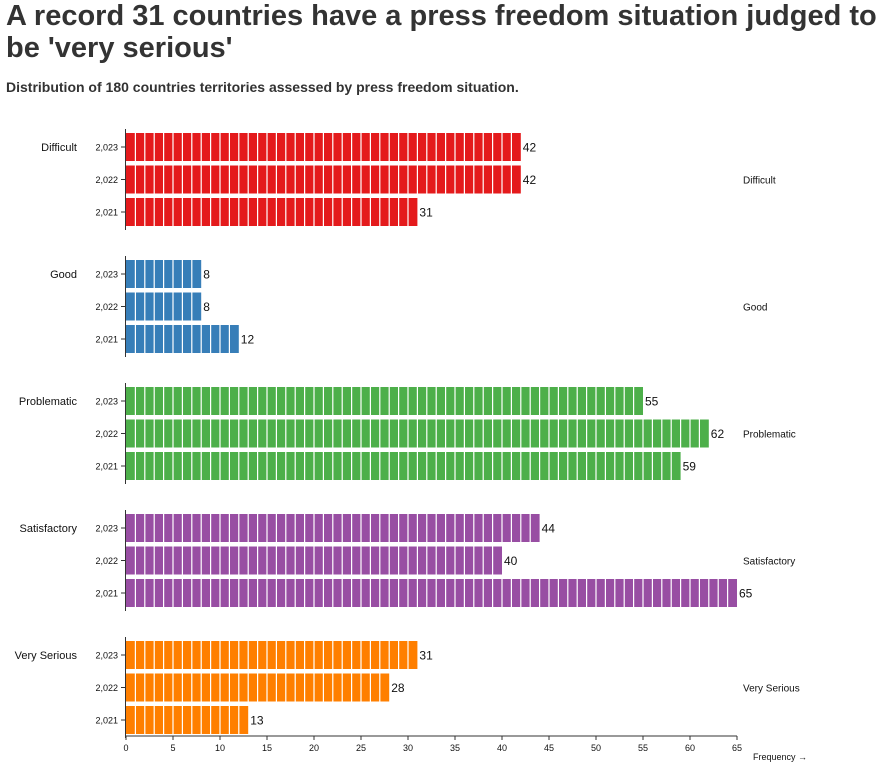  Describe the element at coordinates (248, 340) in the screenshot. I see `value-label-1-2: 12` at that location.